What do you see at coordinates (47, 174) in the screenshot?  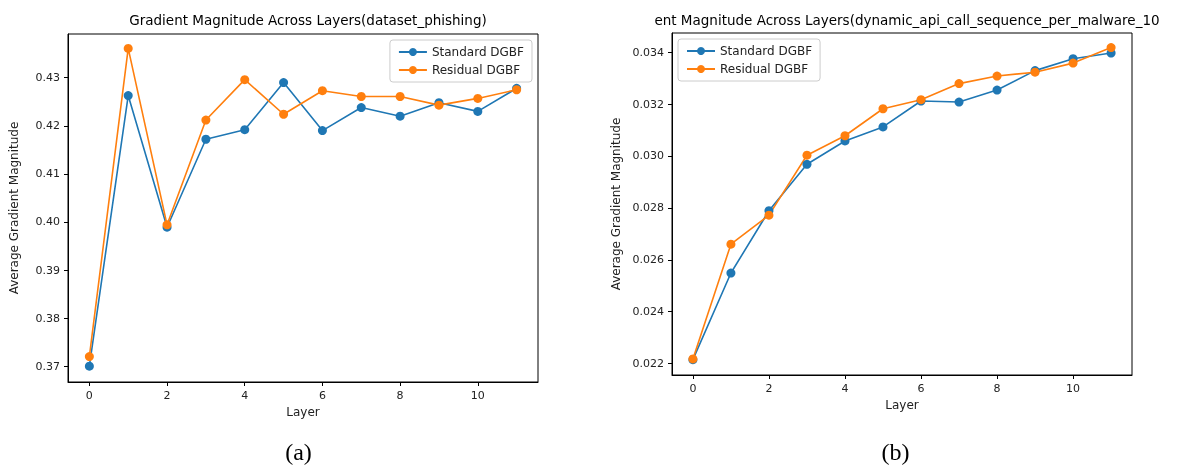 I see `y-tick-label: 0.41` at bounding box center [47, 174].